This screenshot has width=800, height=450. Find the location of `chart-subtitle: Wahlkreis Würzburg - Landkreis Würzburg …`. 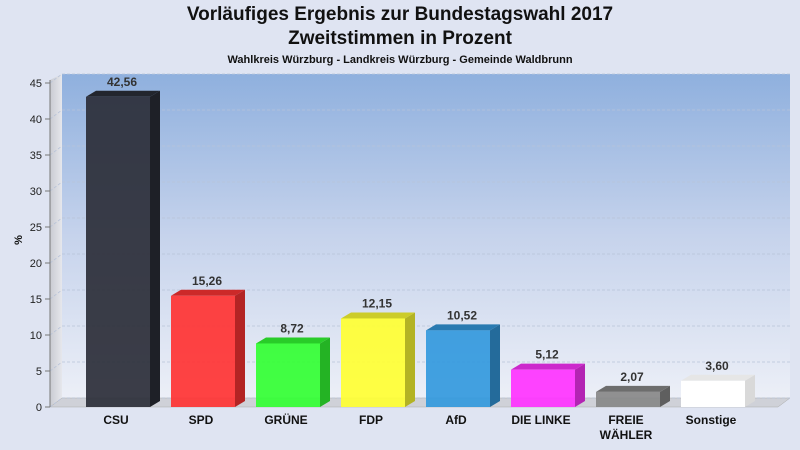

chart-subtitle: Wahlkreis Würzburg - Landkreis Würzburg … is located at coordinates (400, 60).